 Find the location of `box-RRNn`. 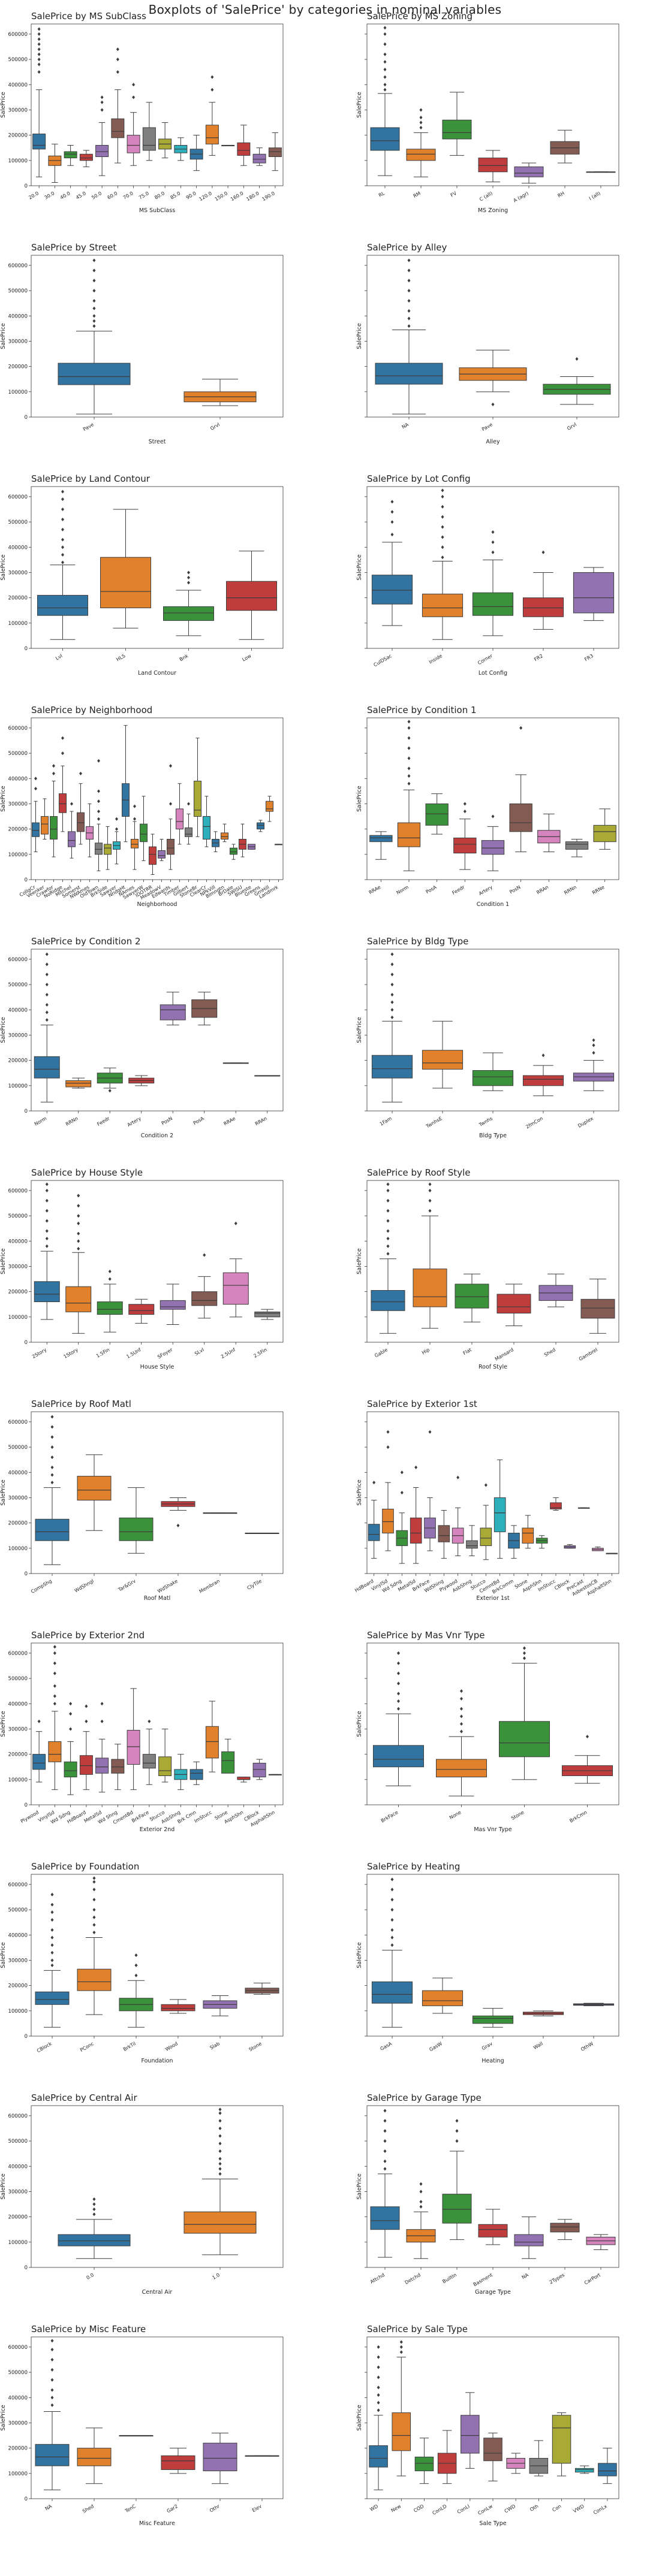

box-RRNn is located at coordinates (577, 848).